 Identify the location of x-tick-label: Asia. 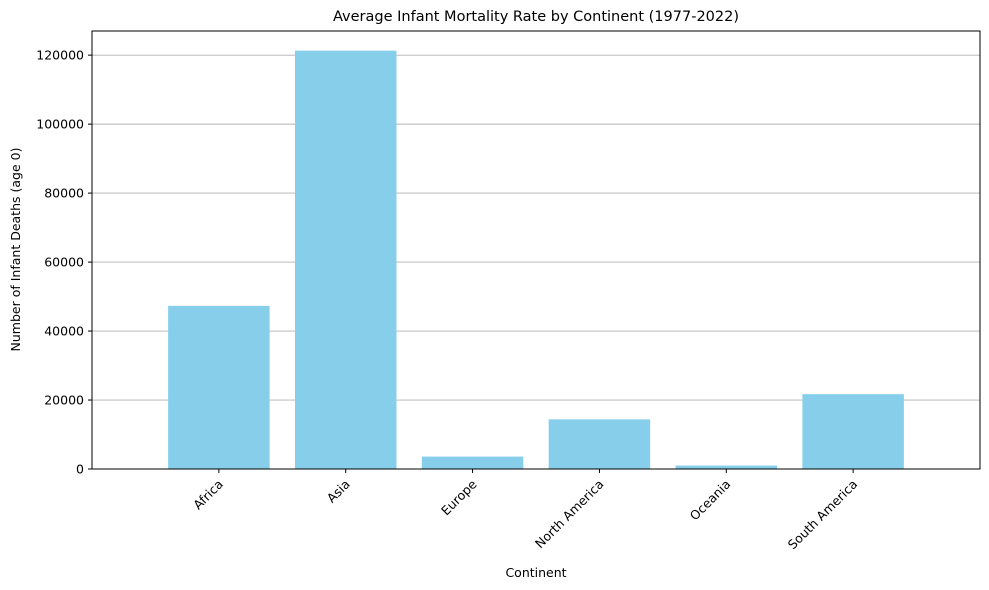
(338, 491).